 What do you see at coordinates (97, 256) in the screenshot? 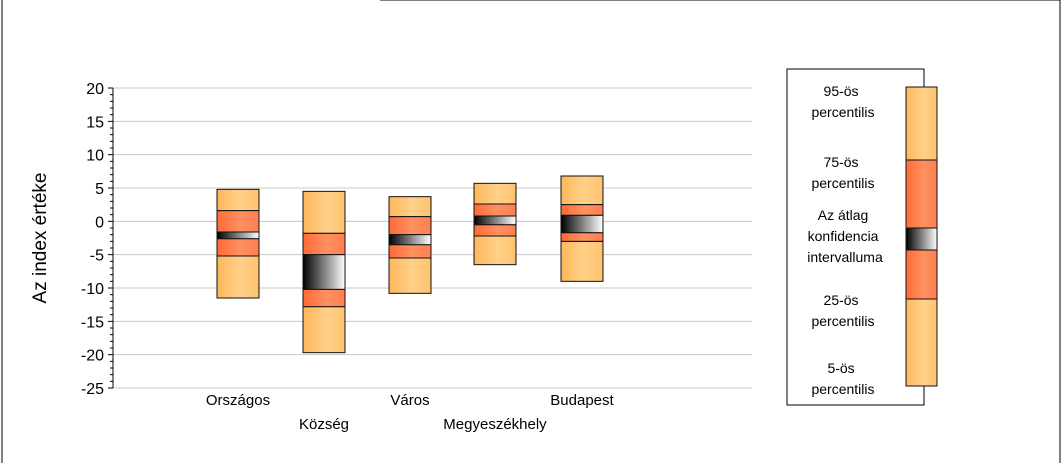
I see `y-tick-label: -5` at bounding box center [97, 256].